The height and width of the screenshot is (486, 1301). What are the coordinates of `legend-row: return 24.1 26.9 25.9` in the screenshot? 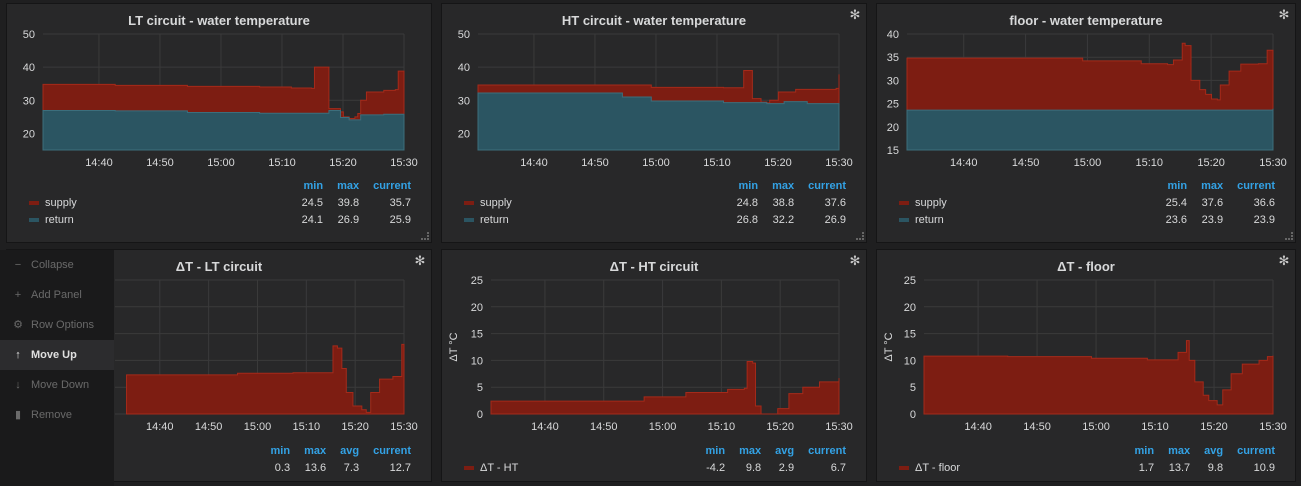 It's located at (220, 219).